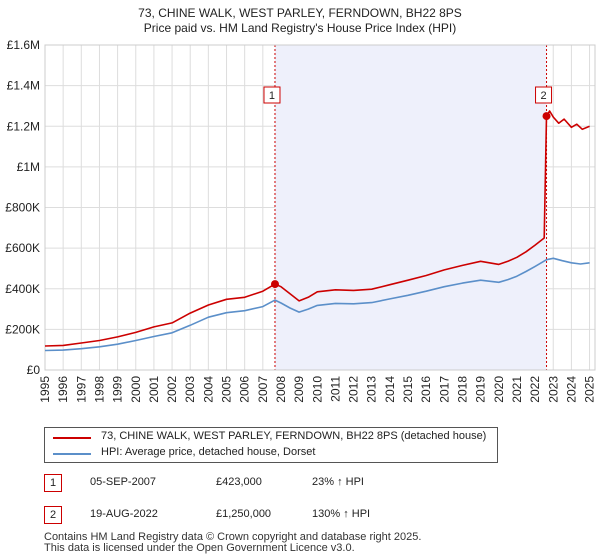 This screenshot has height=560, width=600. What do you see at coordinates (590, 389) in the screenshot?
I see `x-tick-label: 2025` at bounding box center [590, 389].